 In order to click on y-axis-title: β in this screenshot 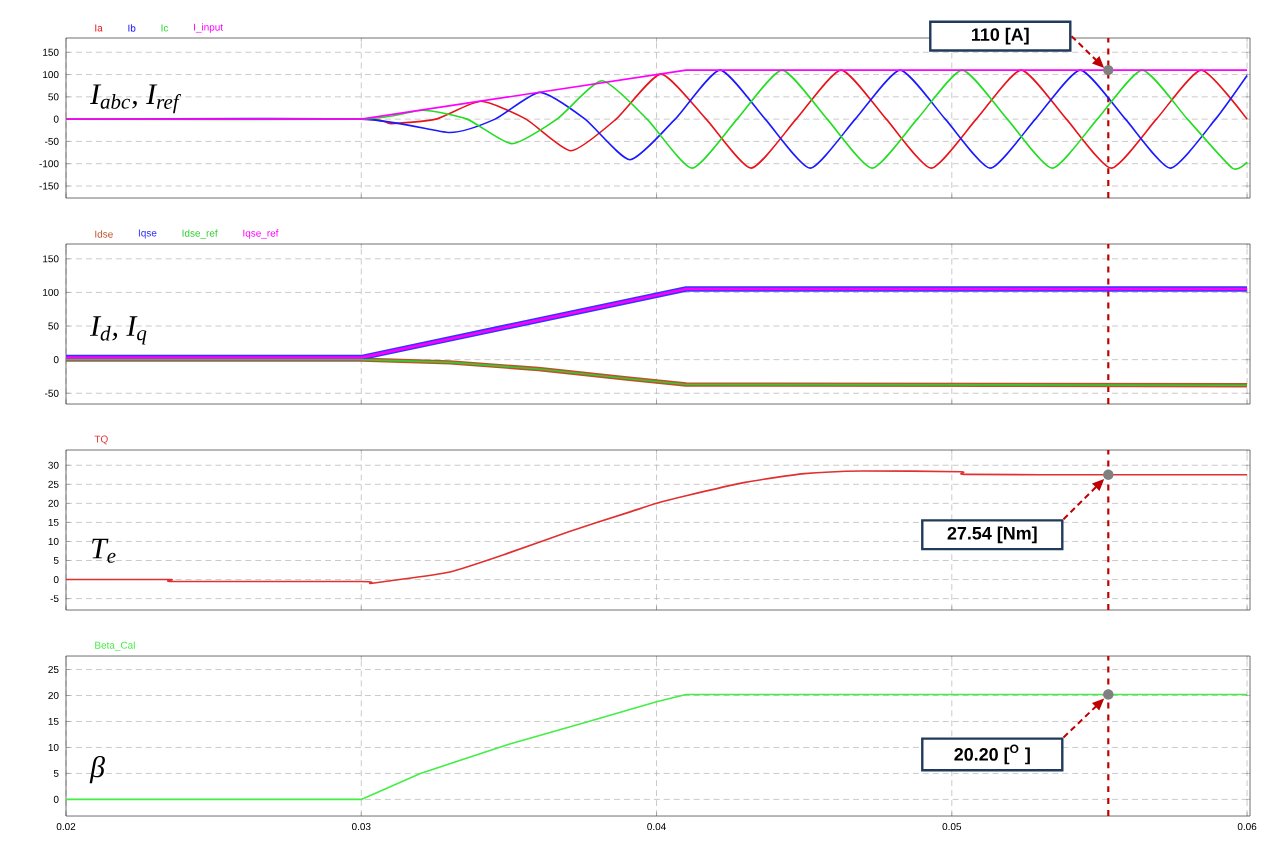, I will do `click(97, 769)`.